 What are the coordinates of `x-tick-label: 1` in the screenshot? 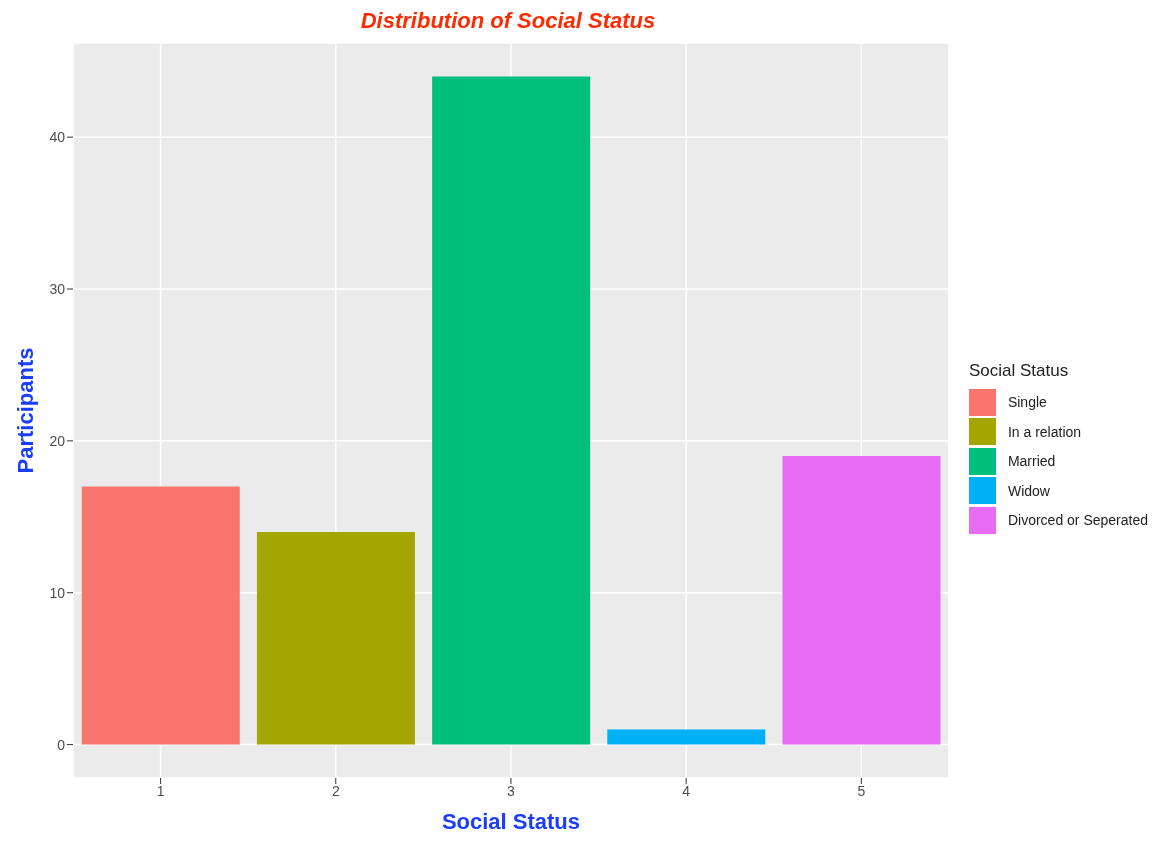 It's located at (160, 790).